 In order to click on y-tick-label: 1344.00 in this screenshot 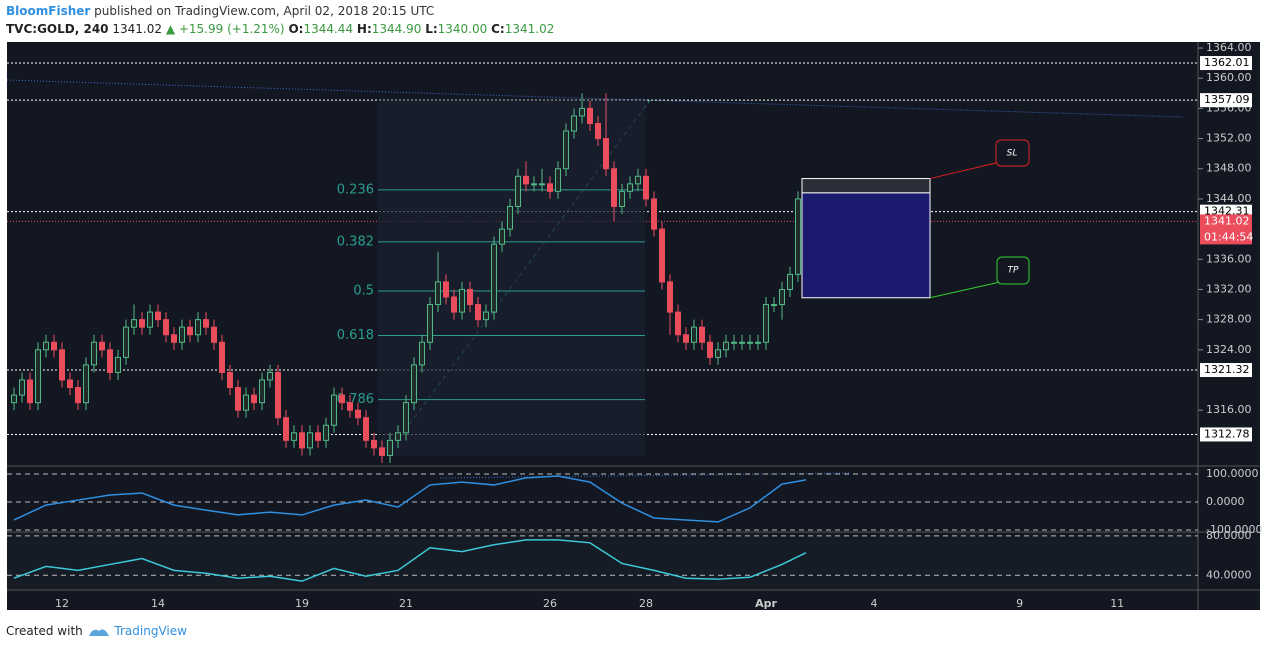, I will do `click(1229, 198)`.